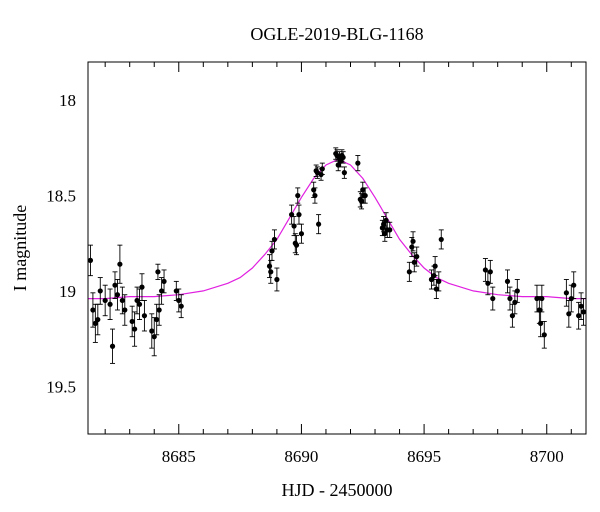  Describe the element at coordinates (67, 291) in the screenshot. I see `y-tick-label: 19` at that location.